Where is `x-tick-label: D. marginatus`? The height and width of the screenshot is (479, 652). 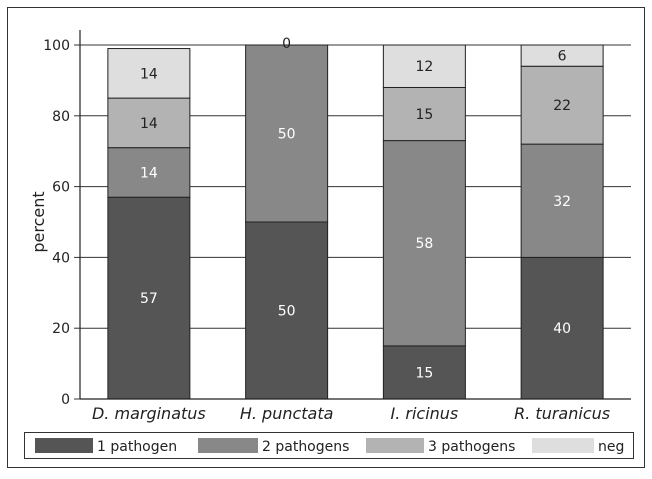 x-tick-label: D. marginatus is located at coordinates (149, 413).